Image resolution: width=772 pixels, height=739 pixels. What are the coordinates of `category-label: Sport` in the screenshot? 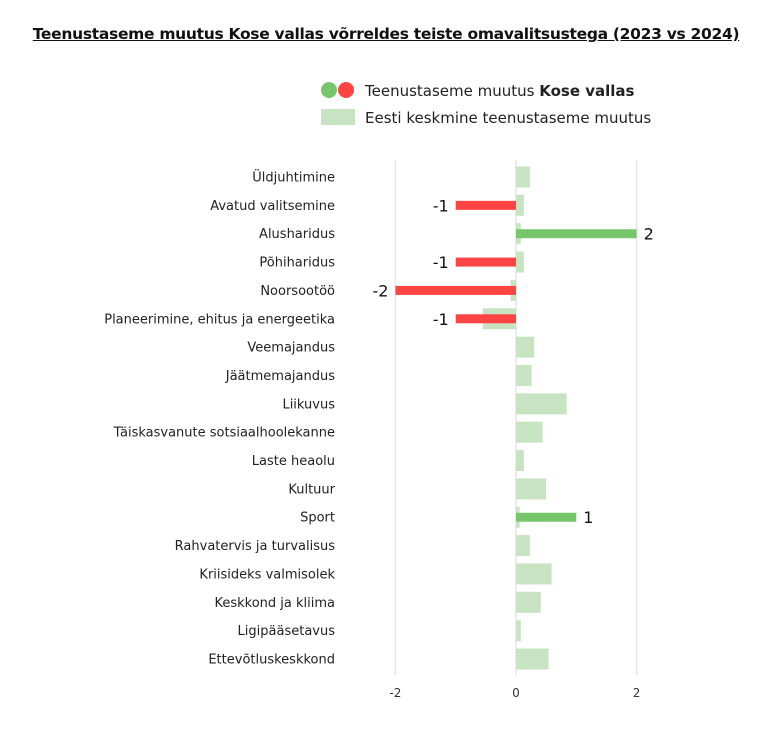 It's located at (317, 518).